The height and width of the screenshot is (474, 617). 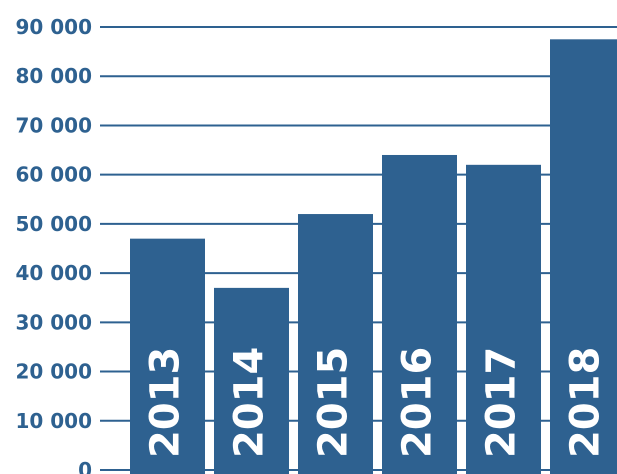 I want to click on bar-2015, so click(x=335, y=344).